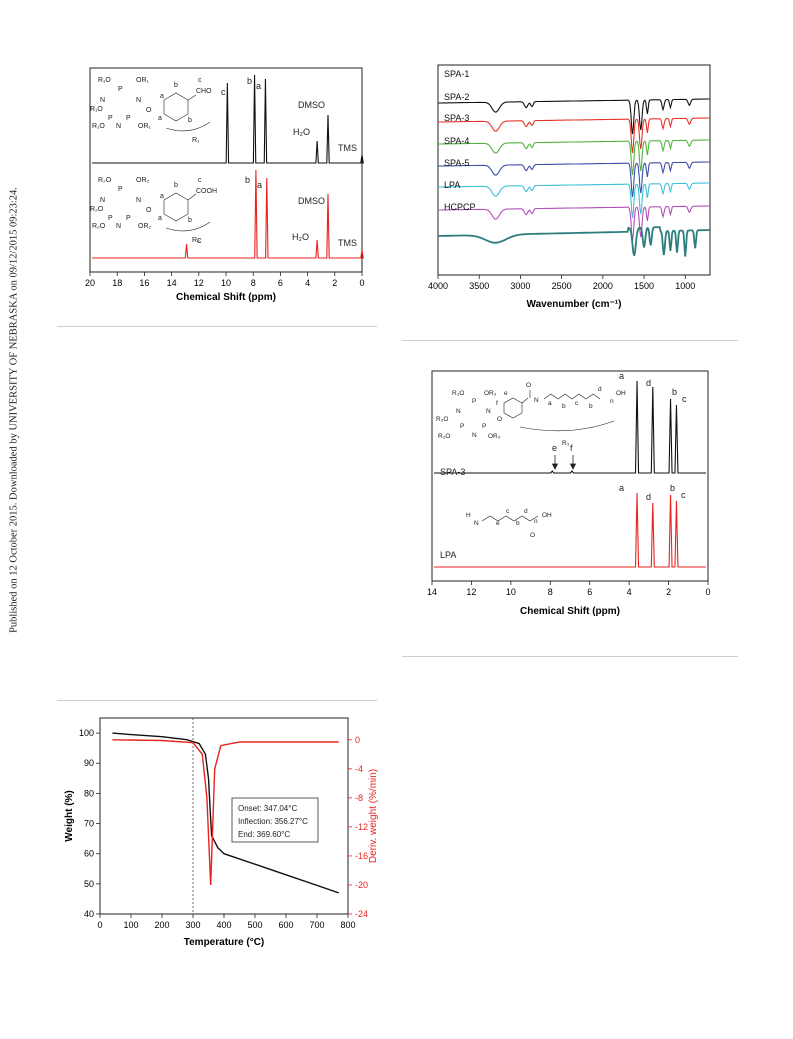 This screenshot has height=1039, width=793. I want to click on svg-text: a, so click(162, 196).